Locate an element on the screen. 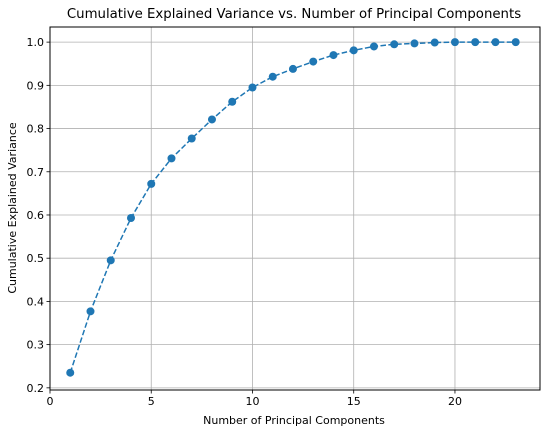  y-tick-label: 0.9 is located at coordinates (36, 85).